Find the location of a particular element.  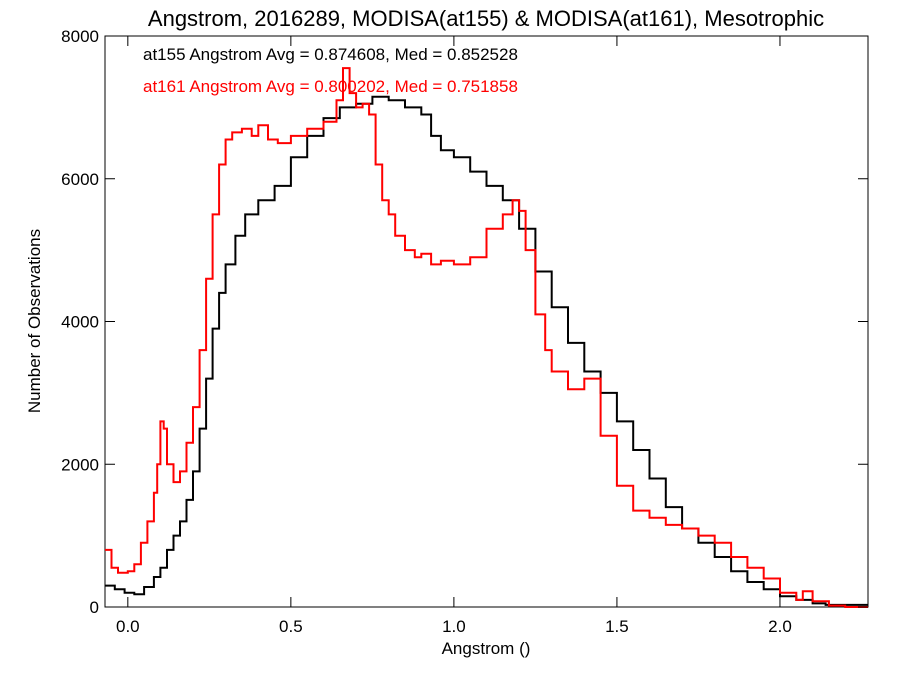

y-tick-label: 8000 is located at coordinates (80, 36).